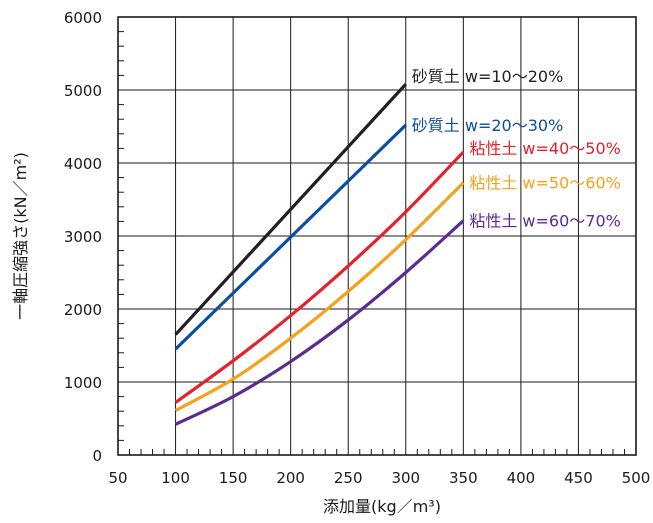  Describe the element at coordinates (545, 183) in the screenshot. I see `series-label-4: 粘性土 w=50～60%` at that location.